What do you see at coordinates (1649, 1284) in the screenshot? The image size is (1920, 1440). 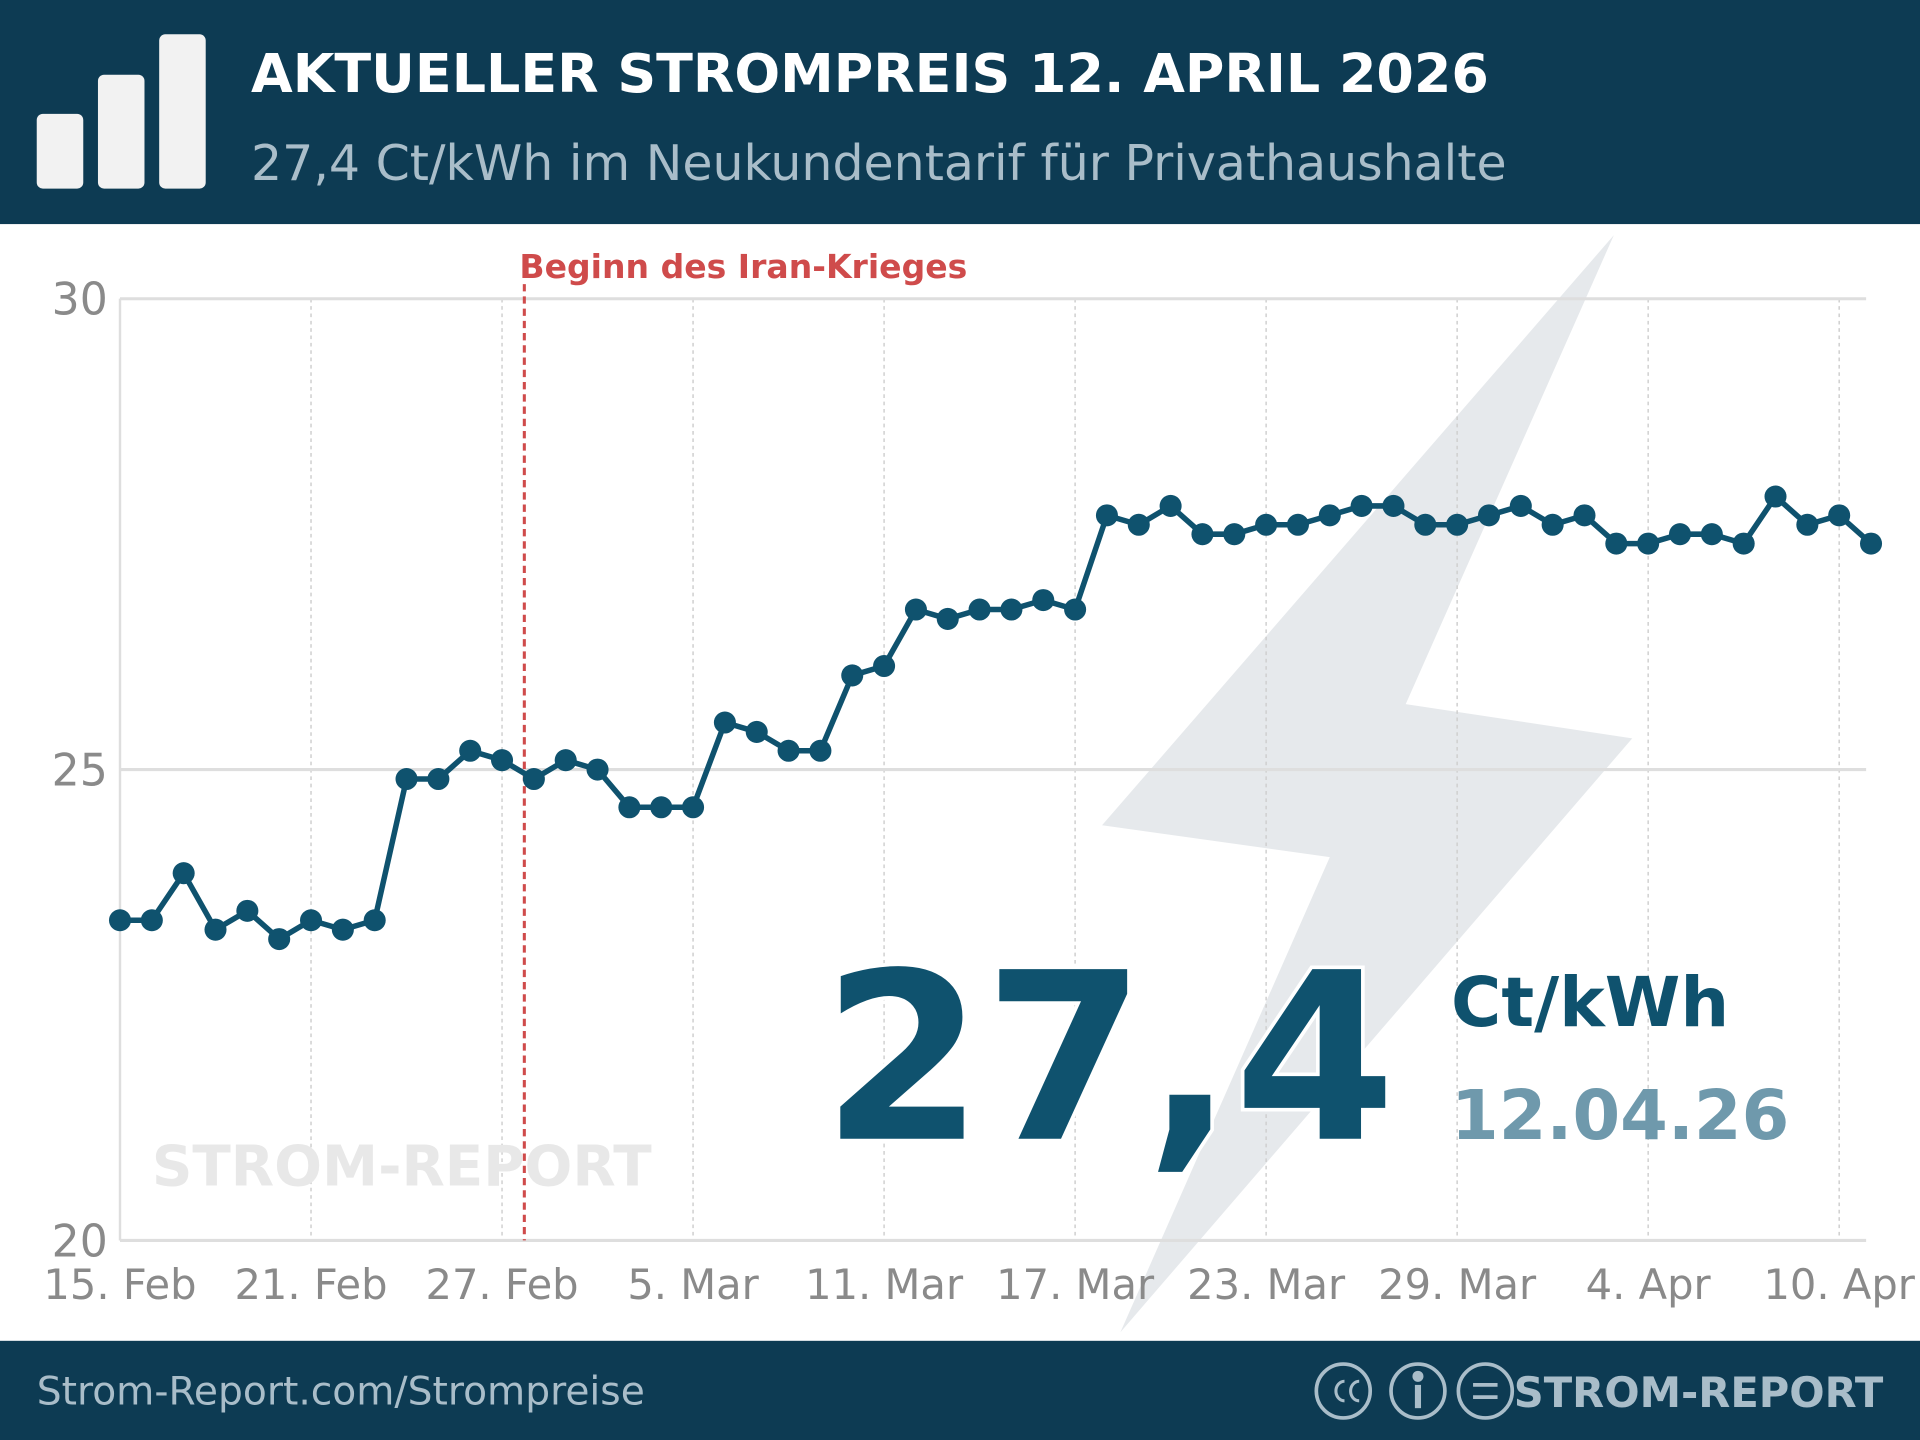 I see `x-tick-label: 4. Apr` at bounding box center [1649, 1284].